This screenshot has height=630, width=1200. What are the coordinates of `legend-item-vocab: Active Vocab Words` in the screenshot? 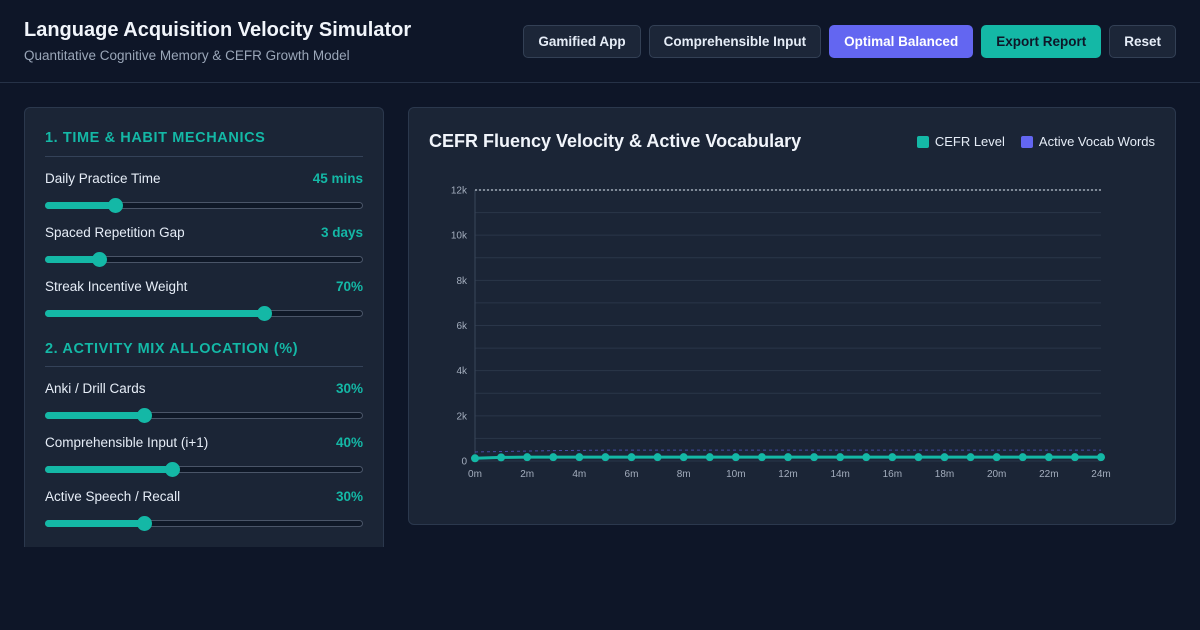 It's located at (1087, 141).